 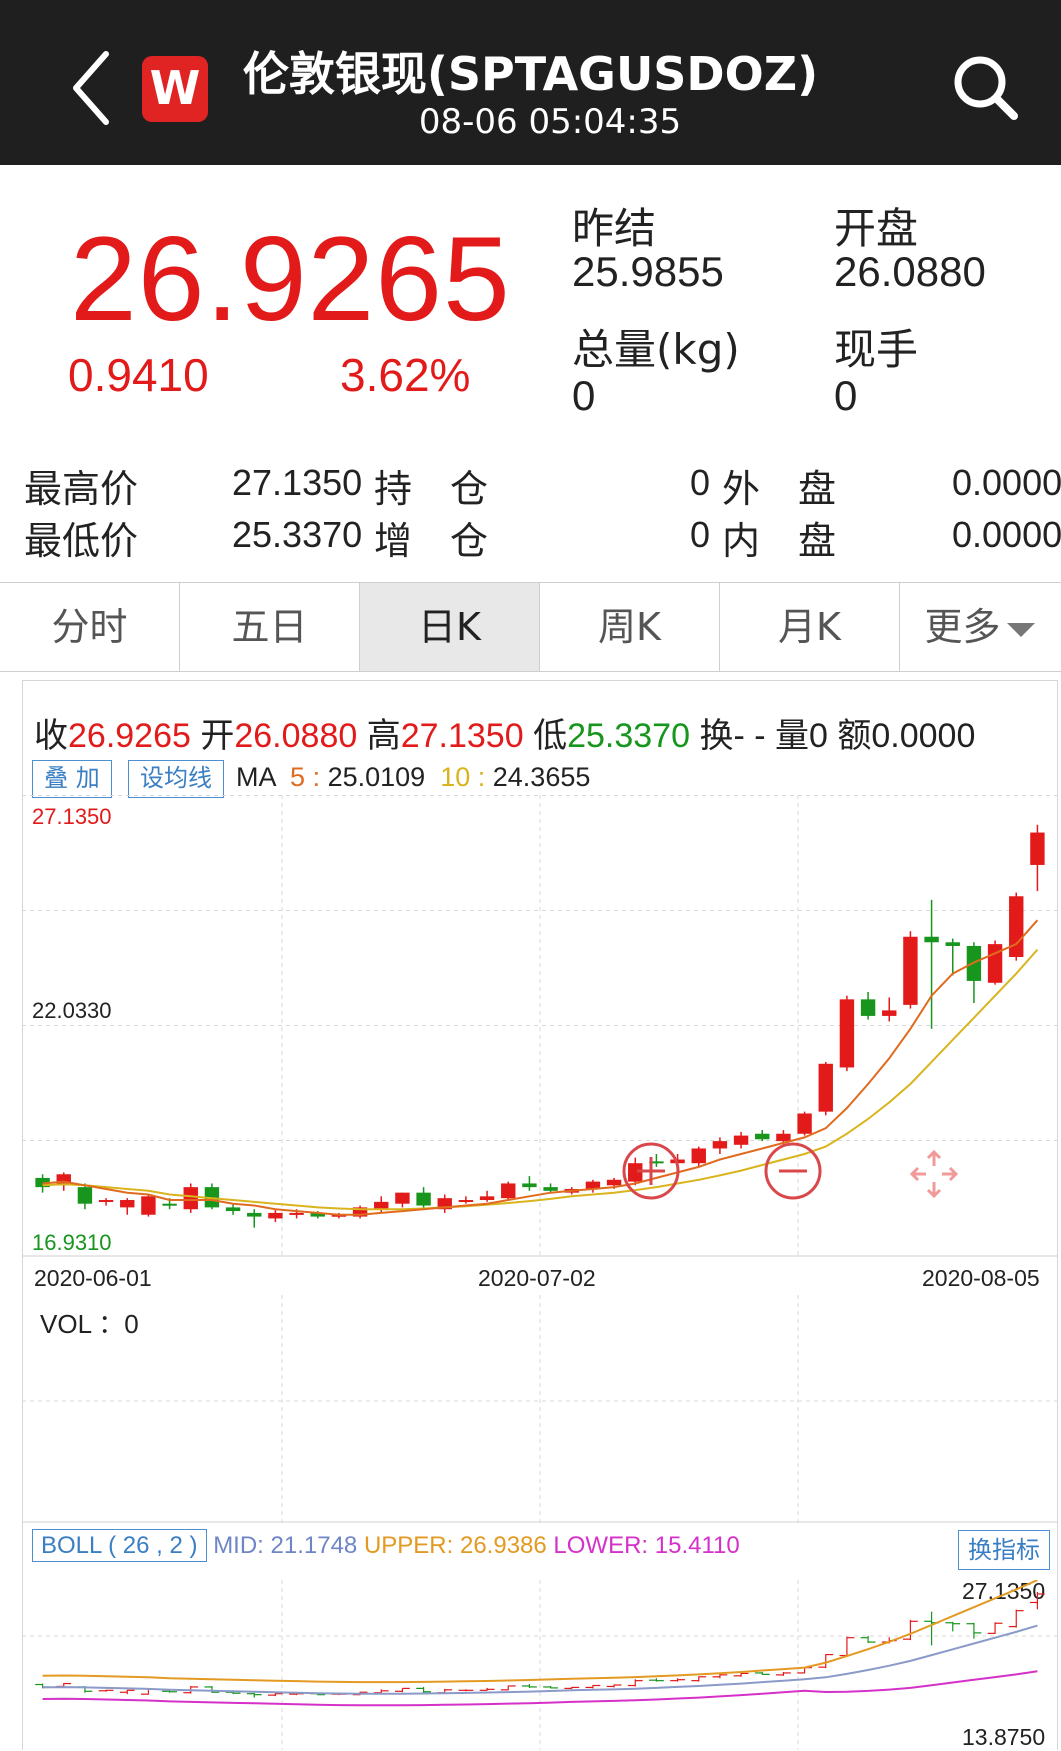 I want to click on volume-panel, so click(x=540, y=1409).